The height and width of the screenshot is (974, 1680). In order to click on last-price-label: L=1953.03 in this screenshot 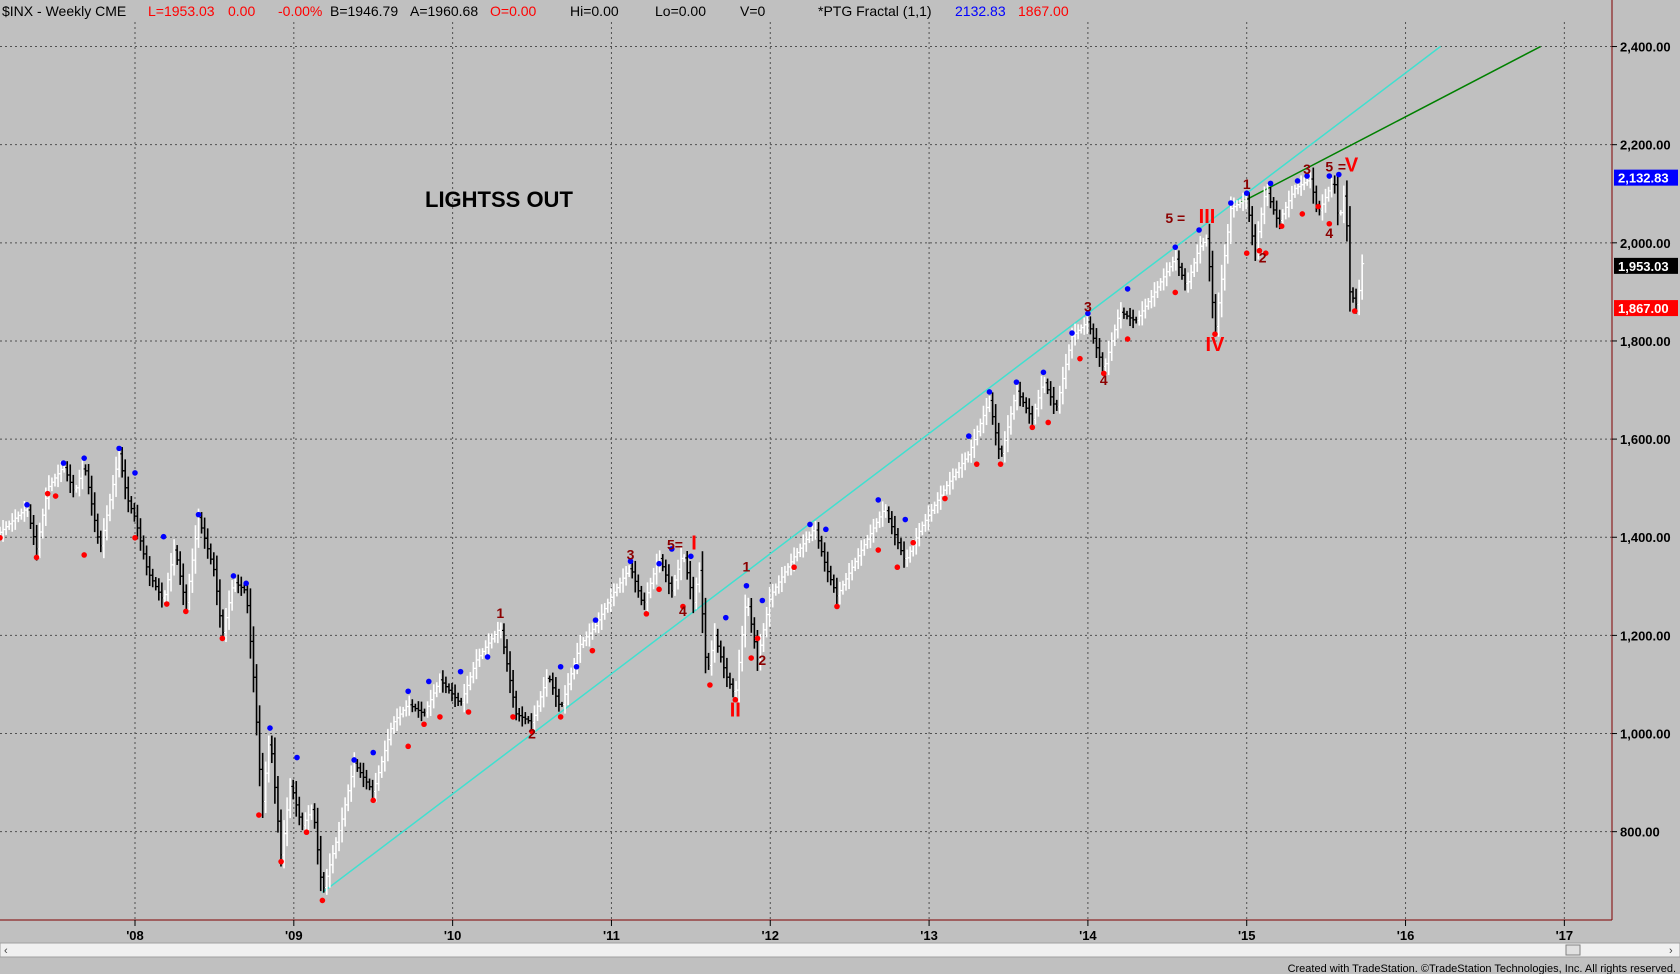, I will do `click(181, 11)`.